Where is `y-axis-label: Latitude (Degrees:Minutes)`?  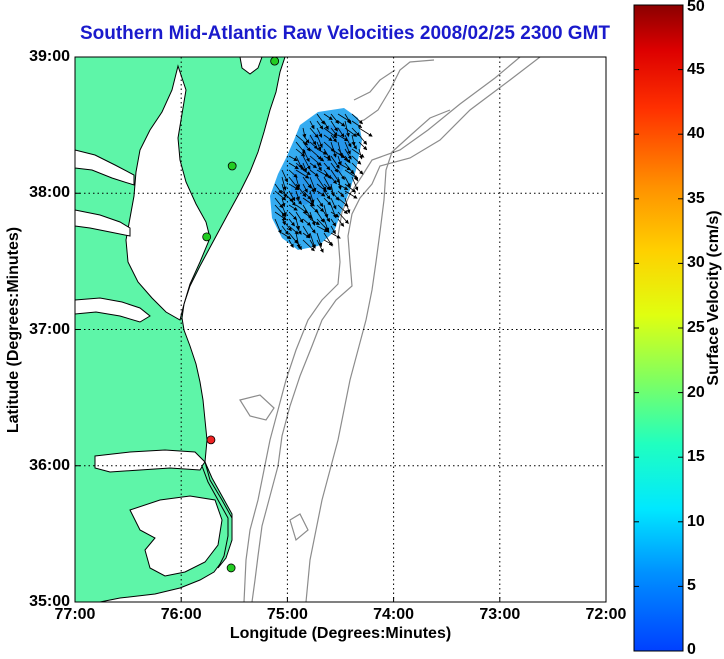 y-axis-label: Latitude (Degrees:Minutes) is located at coordinates (13, 330).